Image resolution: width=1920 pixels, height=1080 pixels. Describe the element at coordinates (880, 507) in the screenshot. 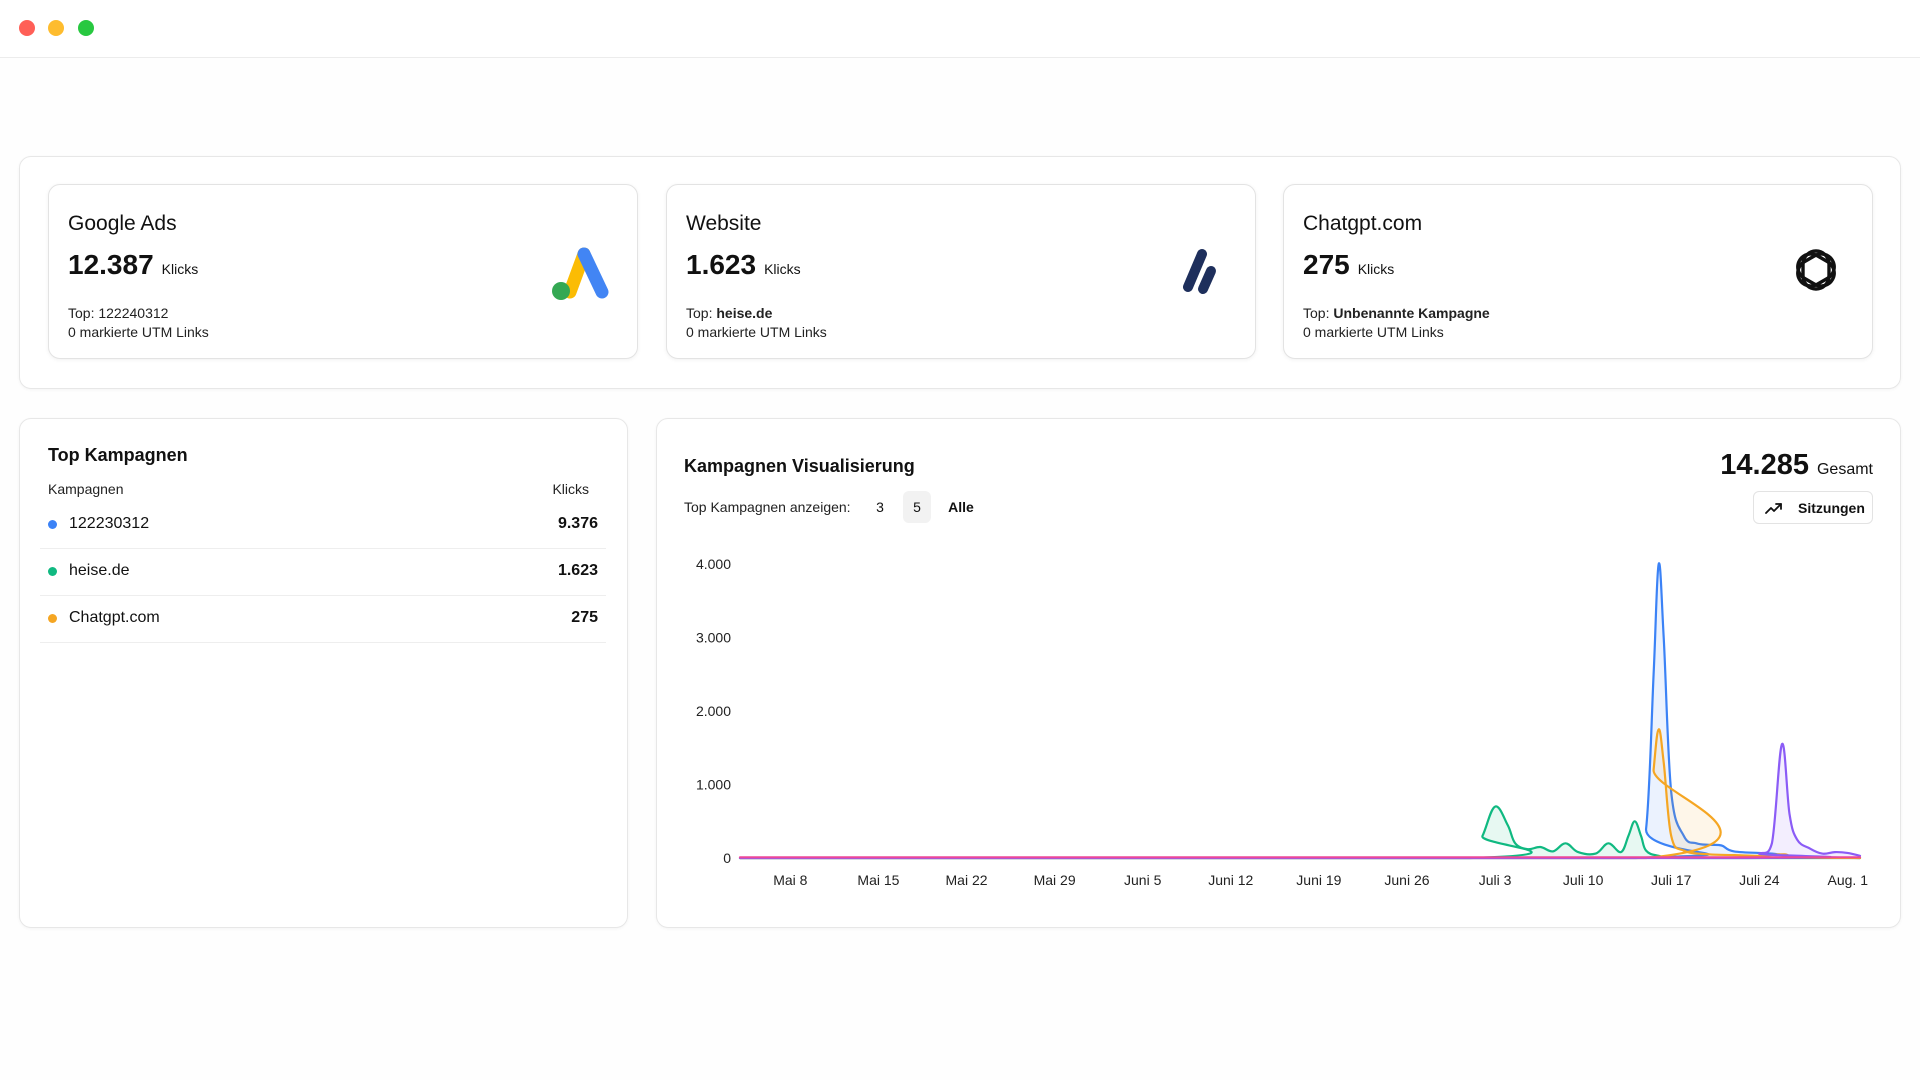

I see `top-count-option-3: 3` at that location.